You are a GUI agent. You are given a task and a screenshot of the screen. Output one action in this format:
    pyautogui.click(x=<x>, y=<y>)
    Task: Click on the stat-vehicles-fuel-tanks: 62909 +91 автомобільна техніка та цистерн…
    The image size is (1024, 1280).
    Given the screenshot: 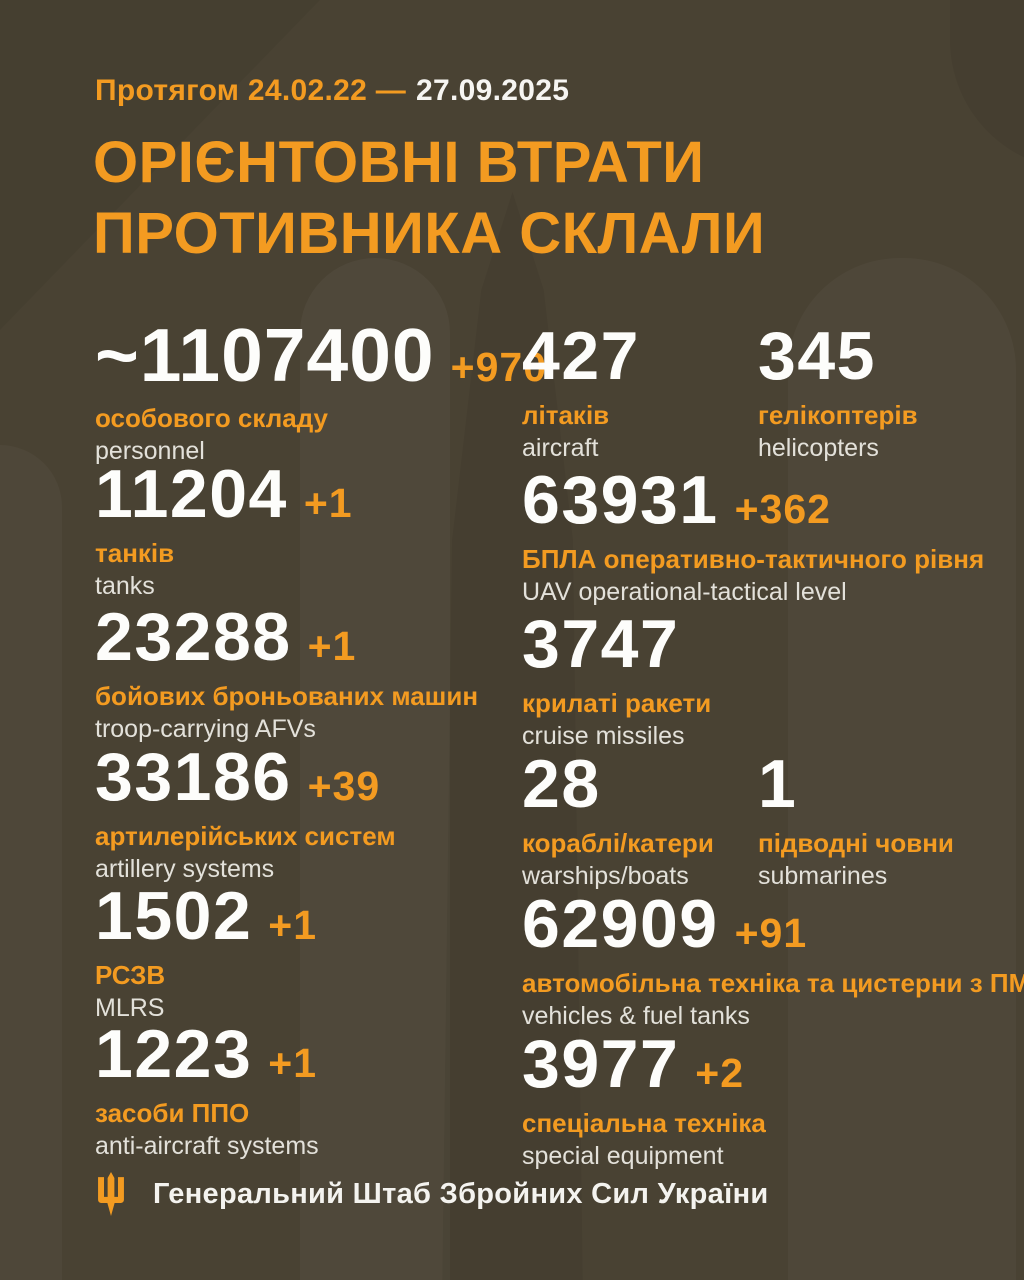 What is the action you would take?
    pyautogui.click(x=773, y=960)
    